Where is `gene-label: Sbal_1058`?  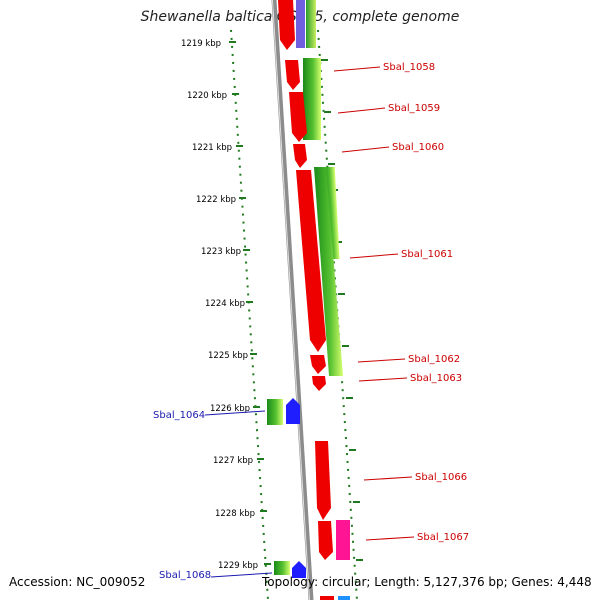
gene-label: Sbal_1058 is located at coordinates (409, 67).